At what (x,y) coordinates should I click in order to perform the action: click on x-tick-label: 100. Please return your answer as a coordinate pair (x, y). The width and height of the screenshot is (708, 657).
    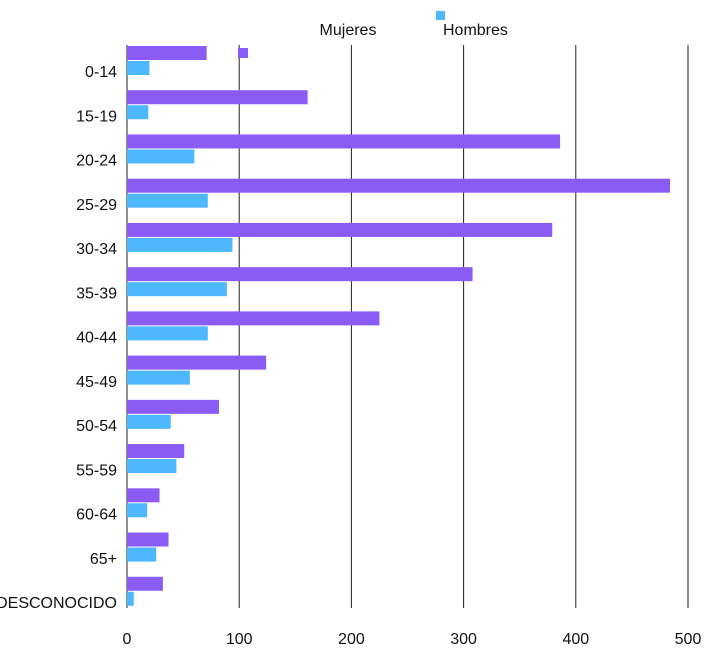
    Looking at the image, I should click on (239, 639).